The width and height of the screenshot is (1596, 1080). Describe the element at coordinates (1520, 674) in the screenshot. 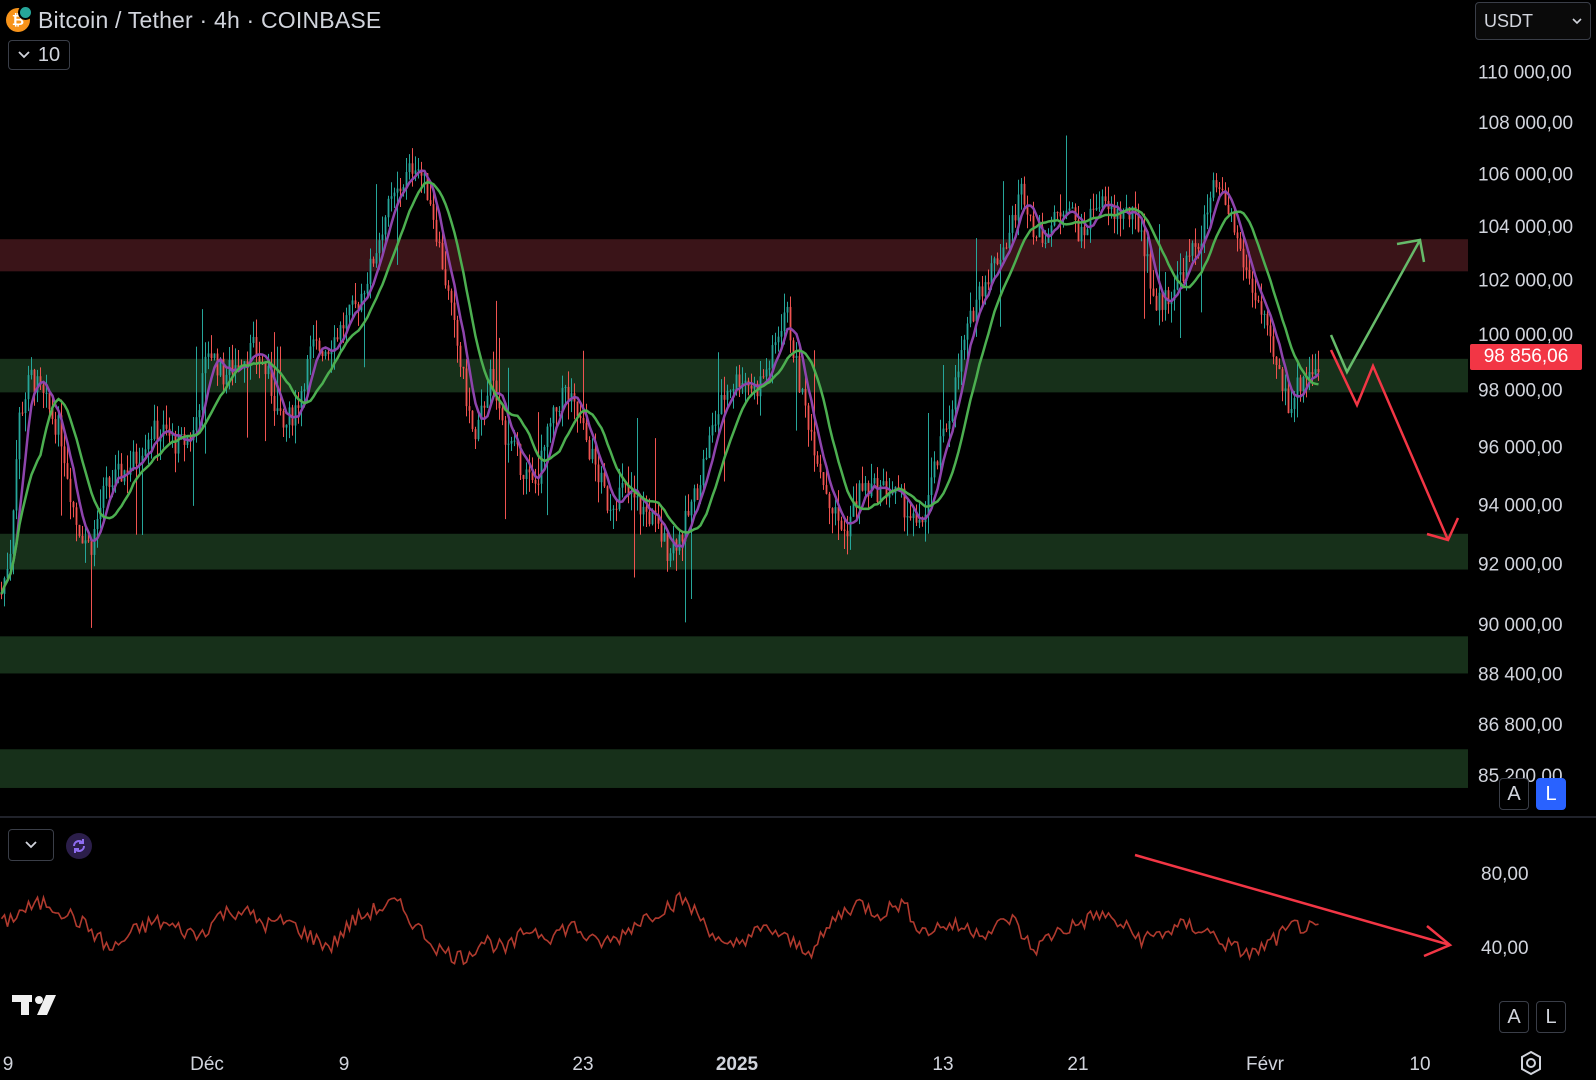

I see `price-tick-label: 88 400,00` at that location.